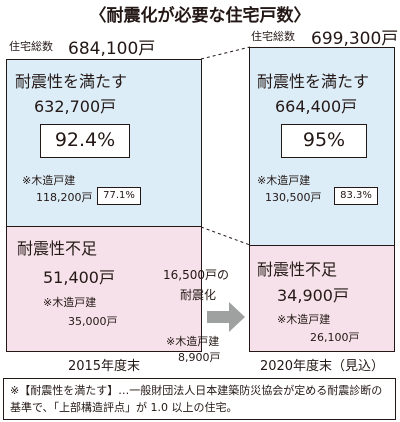 This screenshot has width=400, height=422. I want to click on total-value-2015: 684,100戸, so click(112, 49).